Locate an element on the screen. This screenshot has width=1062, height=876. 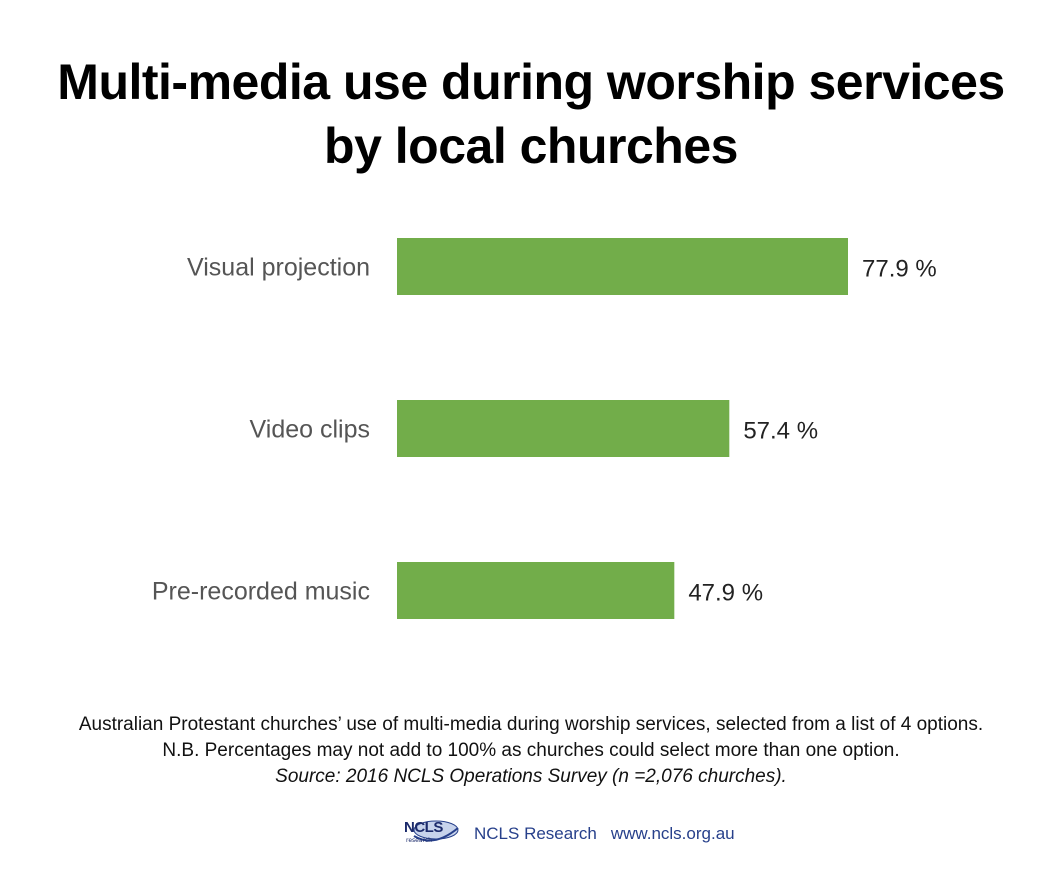
ncls-logo-icon is located at coordinates (436, 831).